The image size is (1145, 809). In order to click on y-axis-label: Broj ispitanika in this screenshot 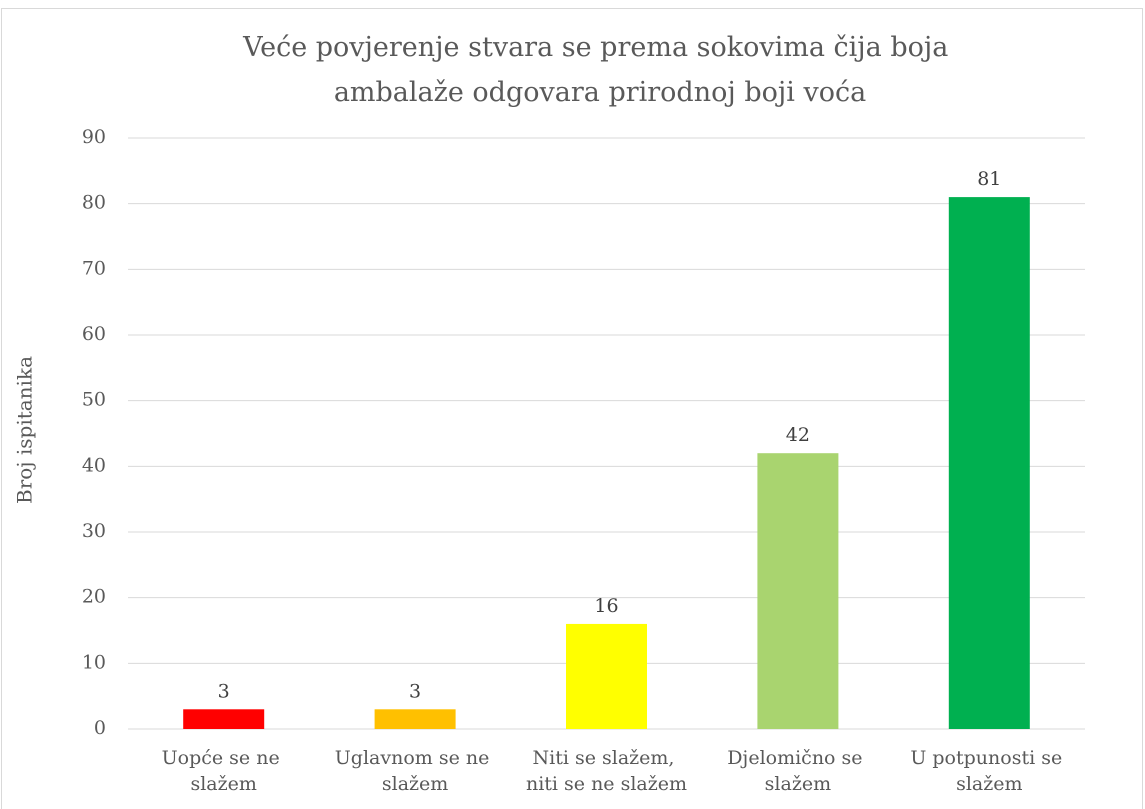, I will do `click(25, 430)`.